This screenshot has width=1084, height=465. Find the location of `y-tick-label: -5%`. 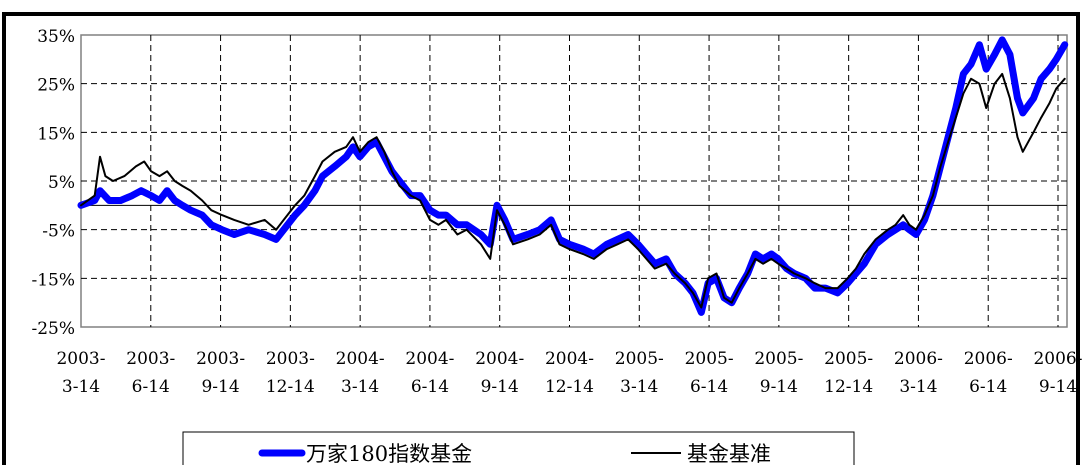

y-tick-label: -5% is located at coordinates (58, 232).